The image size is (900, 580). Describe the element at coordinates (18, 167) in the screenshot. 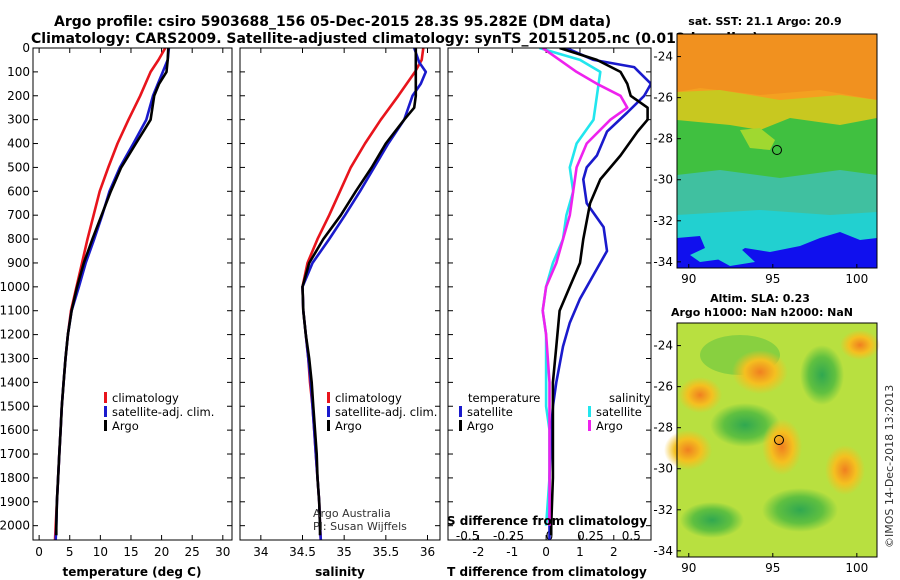

I see `y-tick-label: 500` at that location.